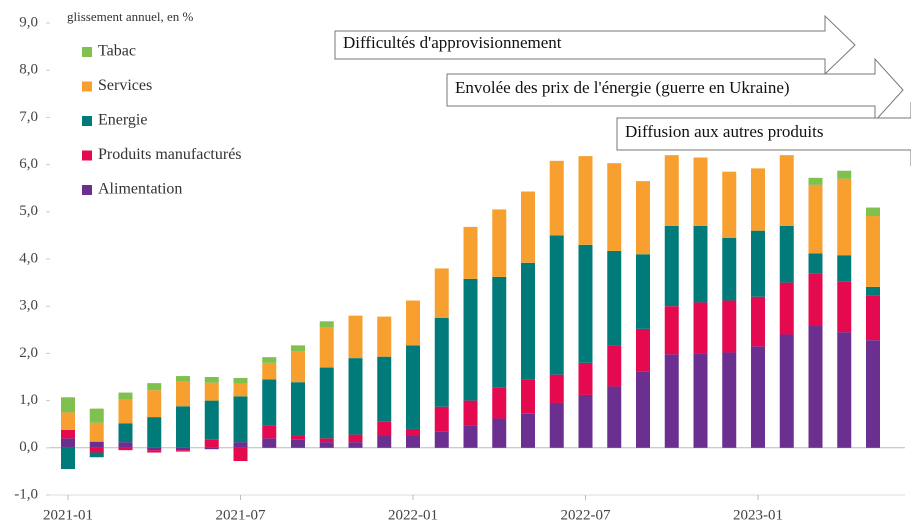 This screenshot has height=524, width=911. Describe the element at coordinates (586, 515) in the screenshot. I see `x-tick-label: 2022-07` at that location.